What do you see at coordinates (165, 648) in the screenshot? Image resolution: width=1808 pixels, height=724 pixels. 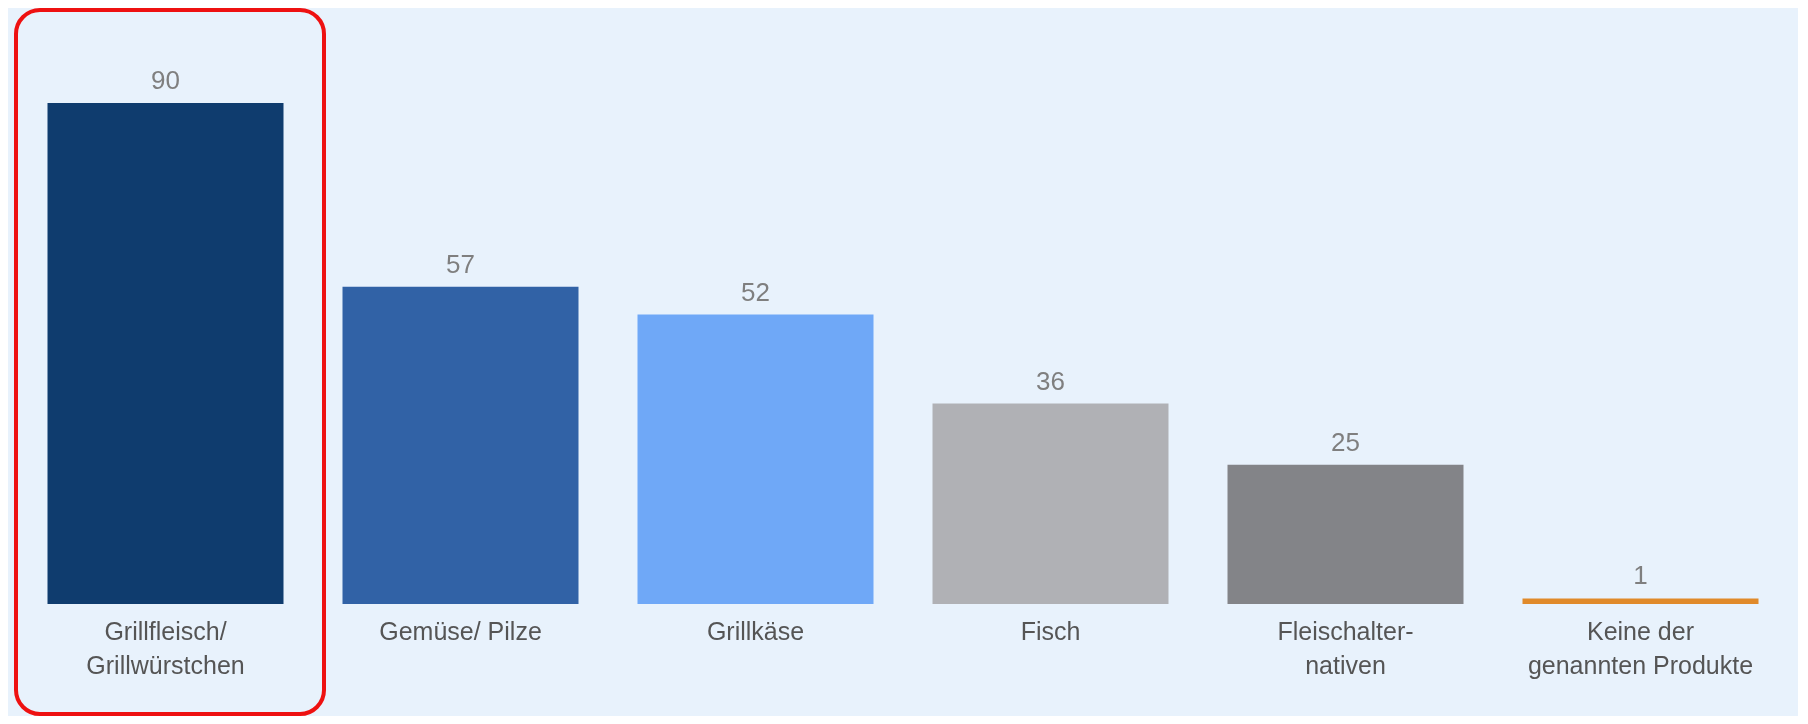 I see `x-tick-label: Grillfleisch/ Grillwürstchen` at bounding box center [165, 648].